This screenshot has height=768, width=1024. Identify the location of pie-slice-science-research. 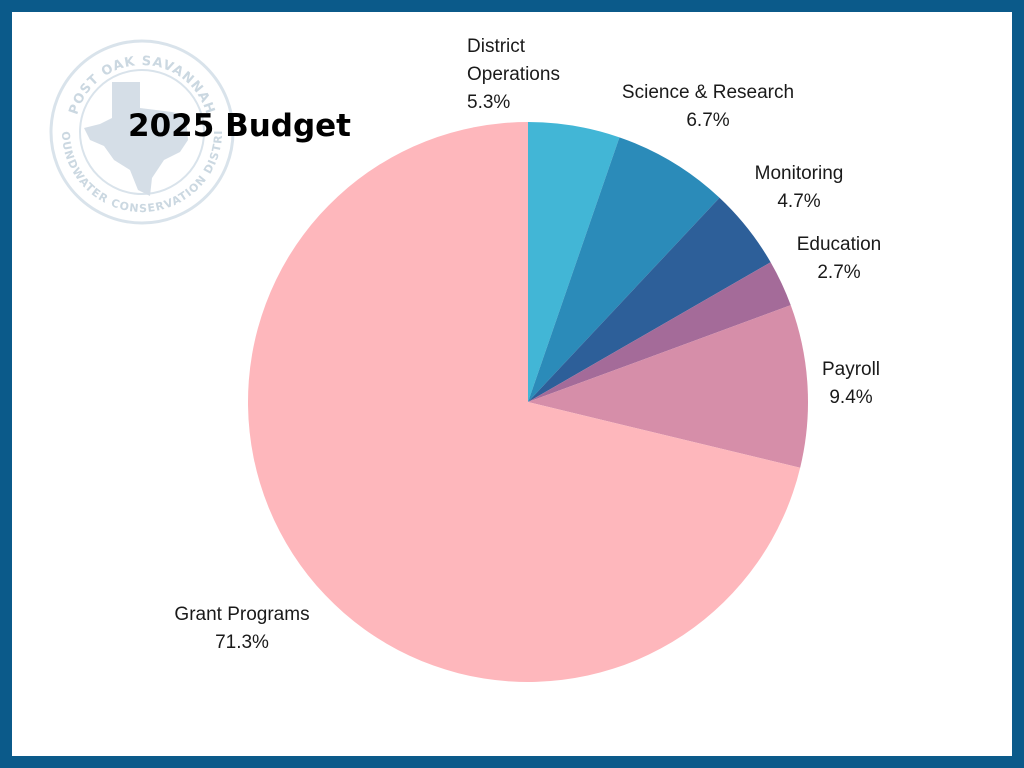
(624, 269).